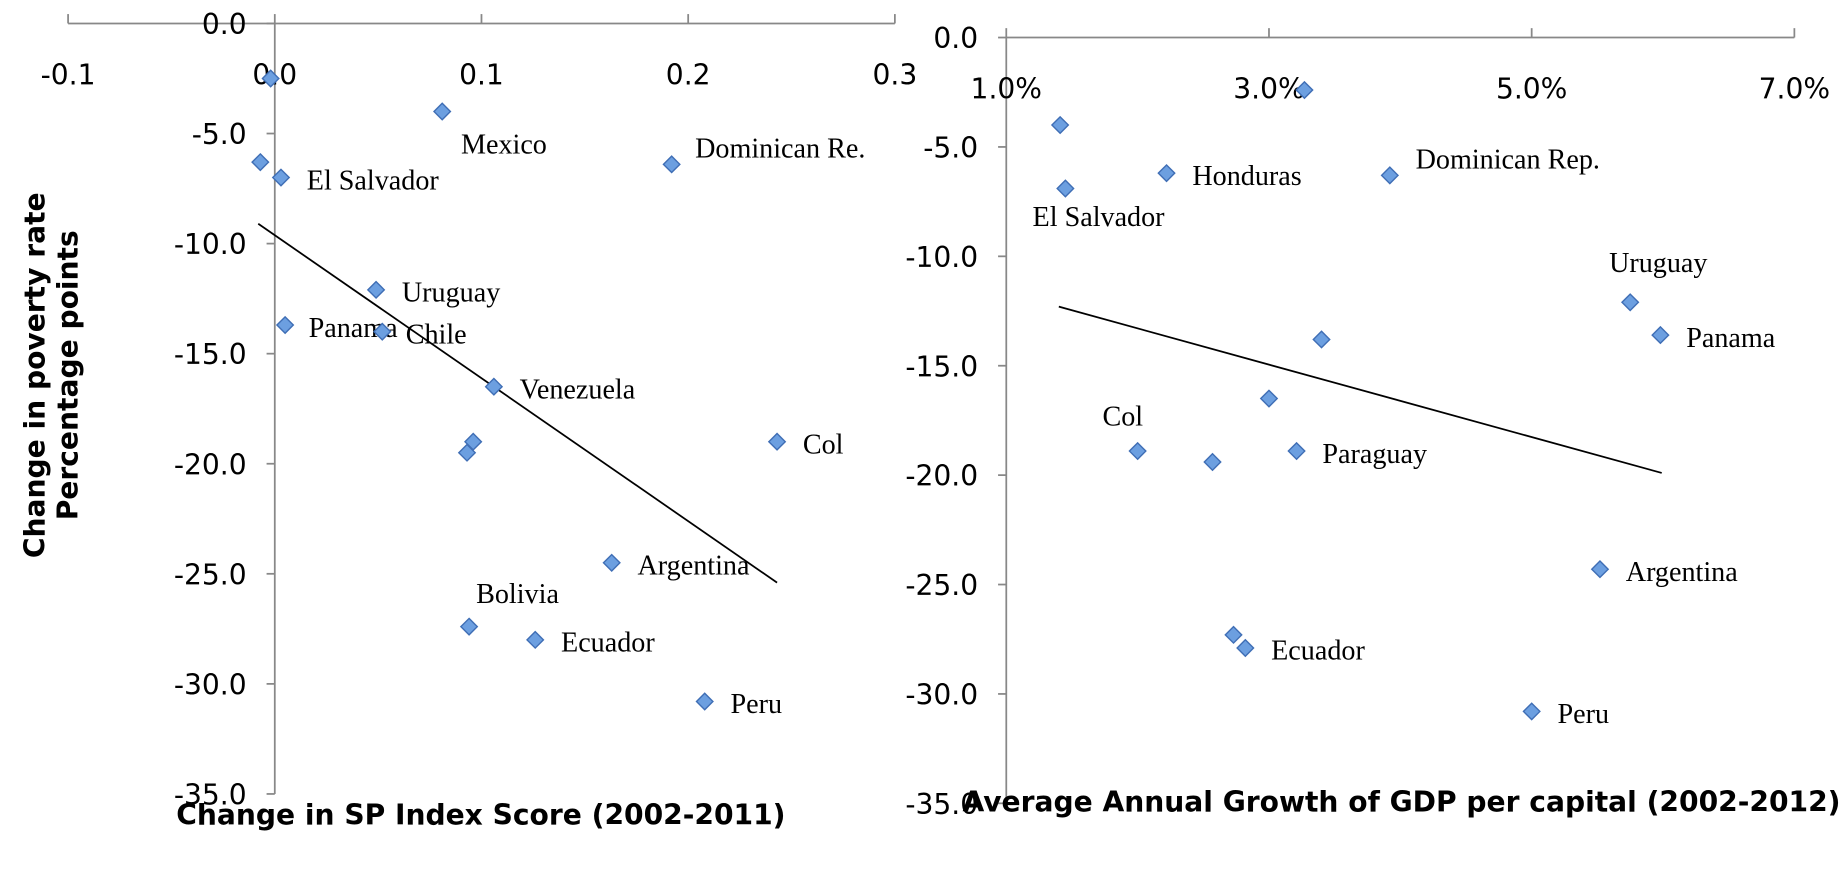  I want to click on point-label: Dominican Rep., so click(1508, 159).